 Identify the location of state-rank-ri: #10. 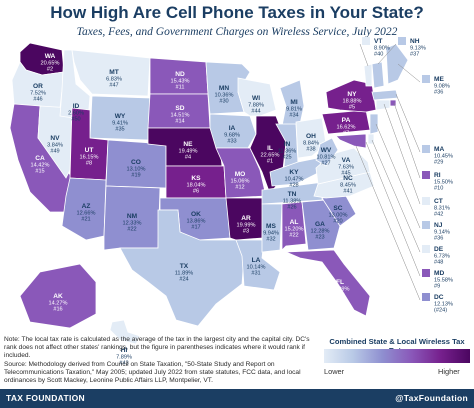
(438, 189).